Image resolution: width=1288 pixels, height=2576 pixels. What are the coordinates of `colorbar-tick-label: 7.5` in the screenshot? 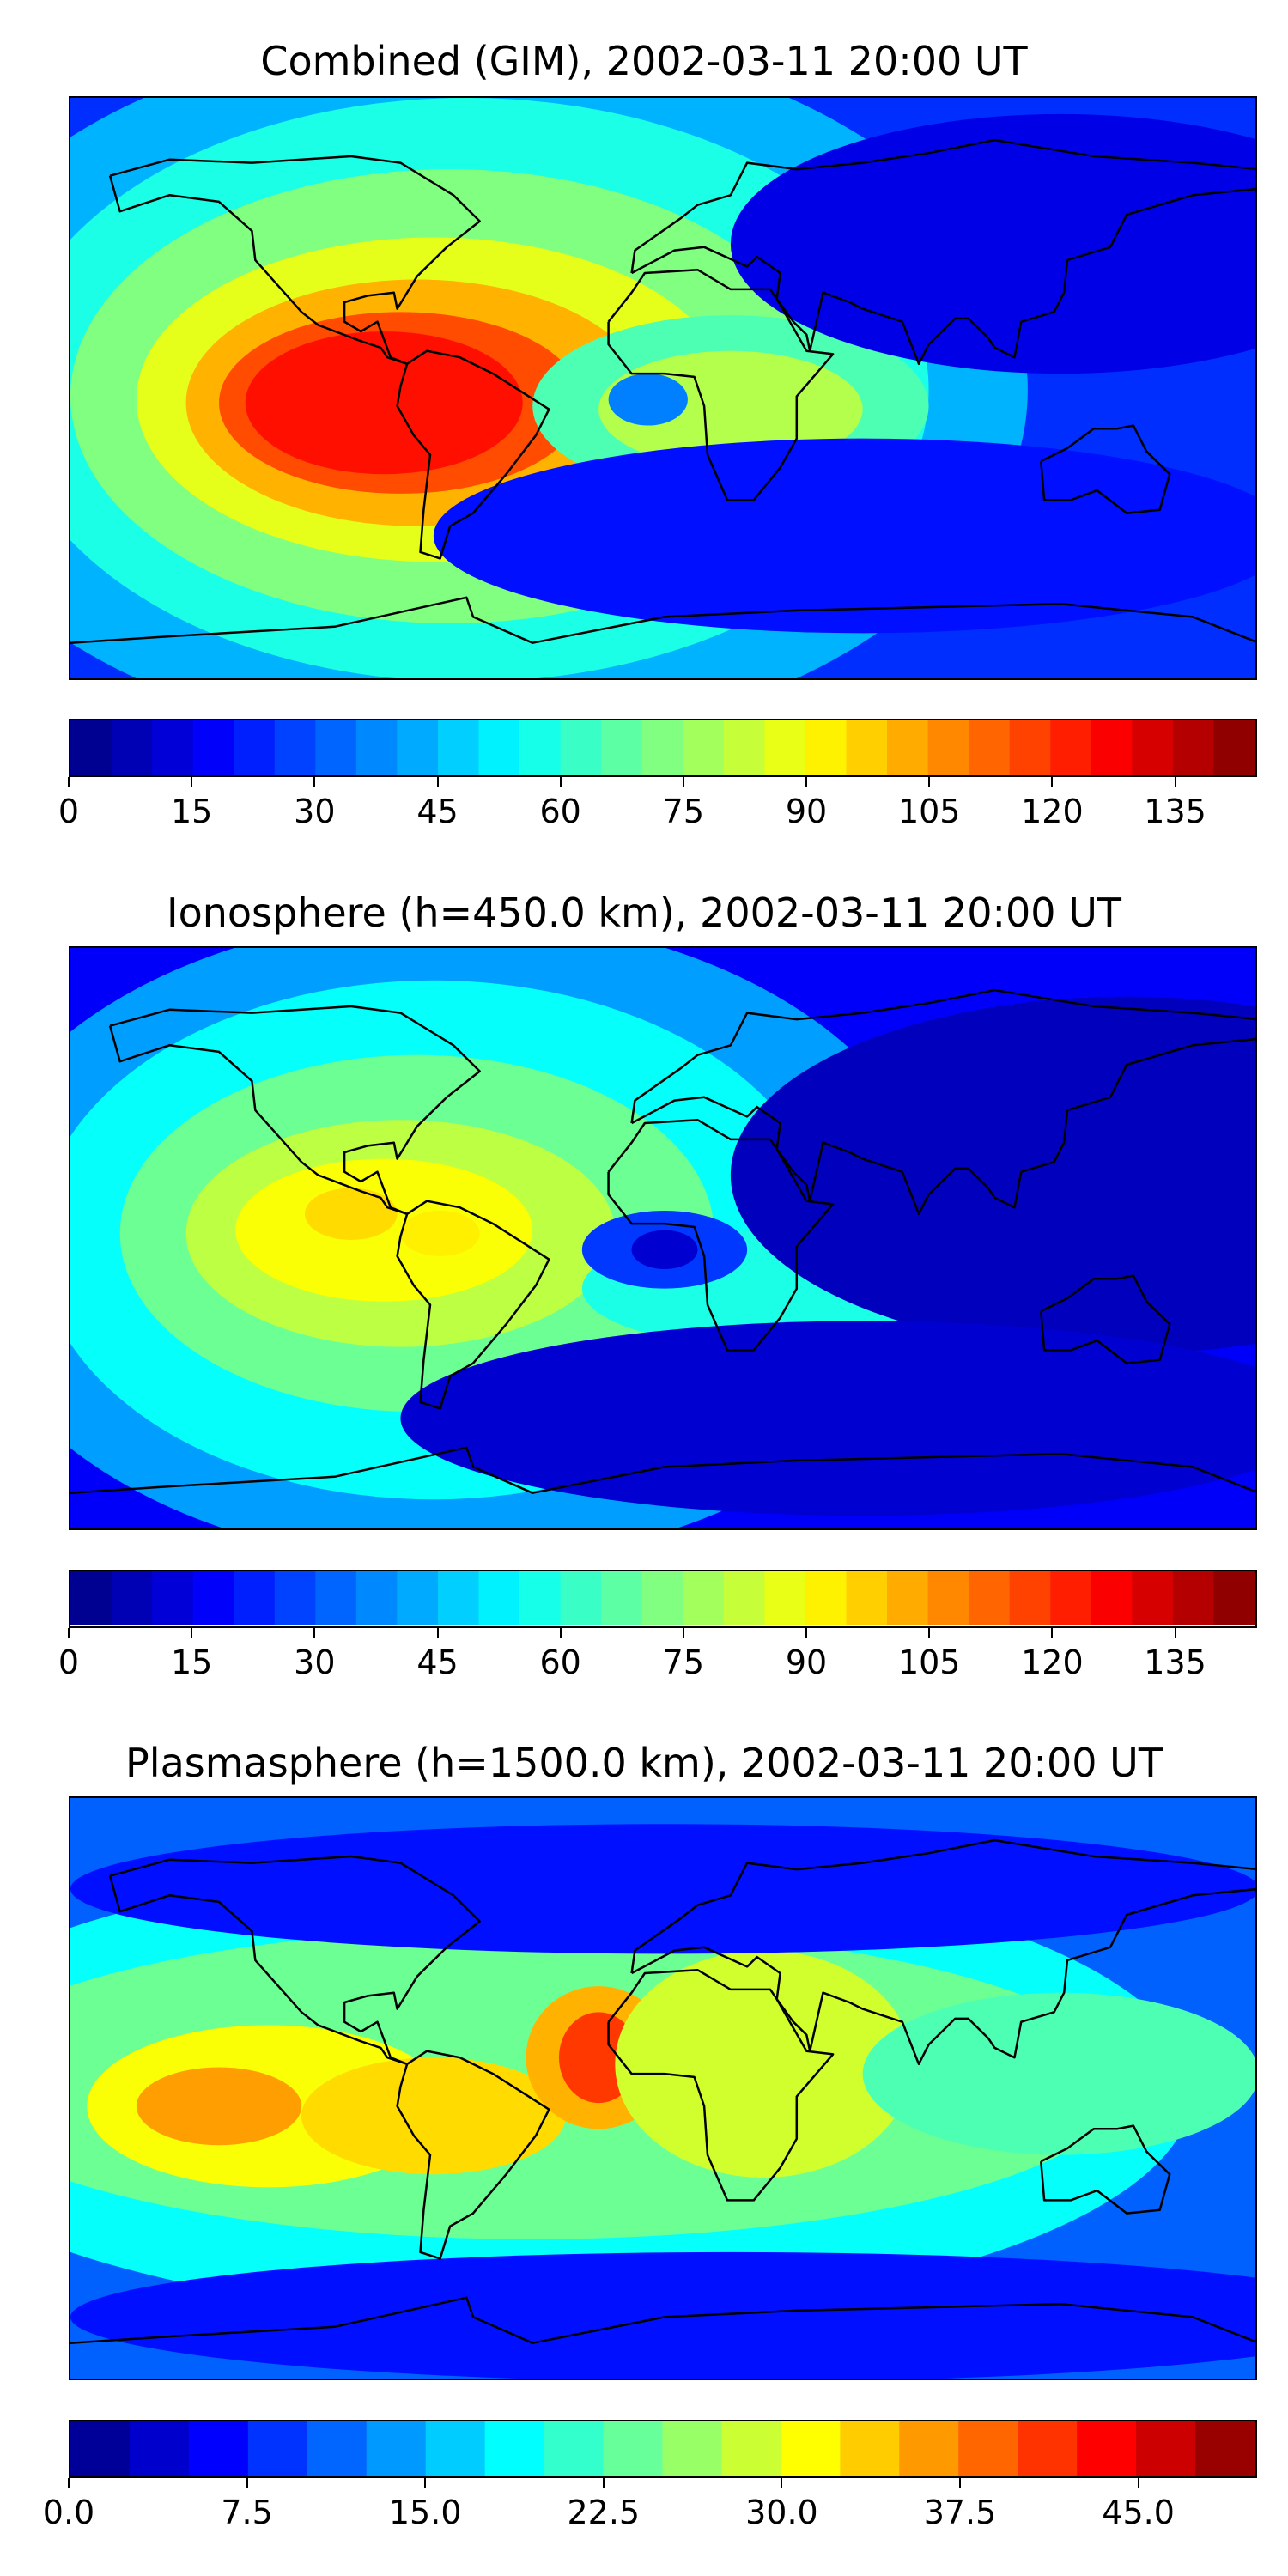 It's located at (247, 2513).